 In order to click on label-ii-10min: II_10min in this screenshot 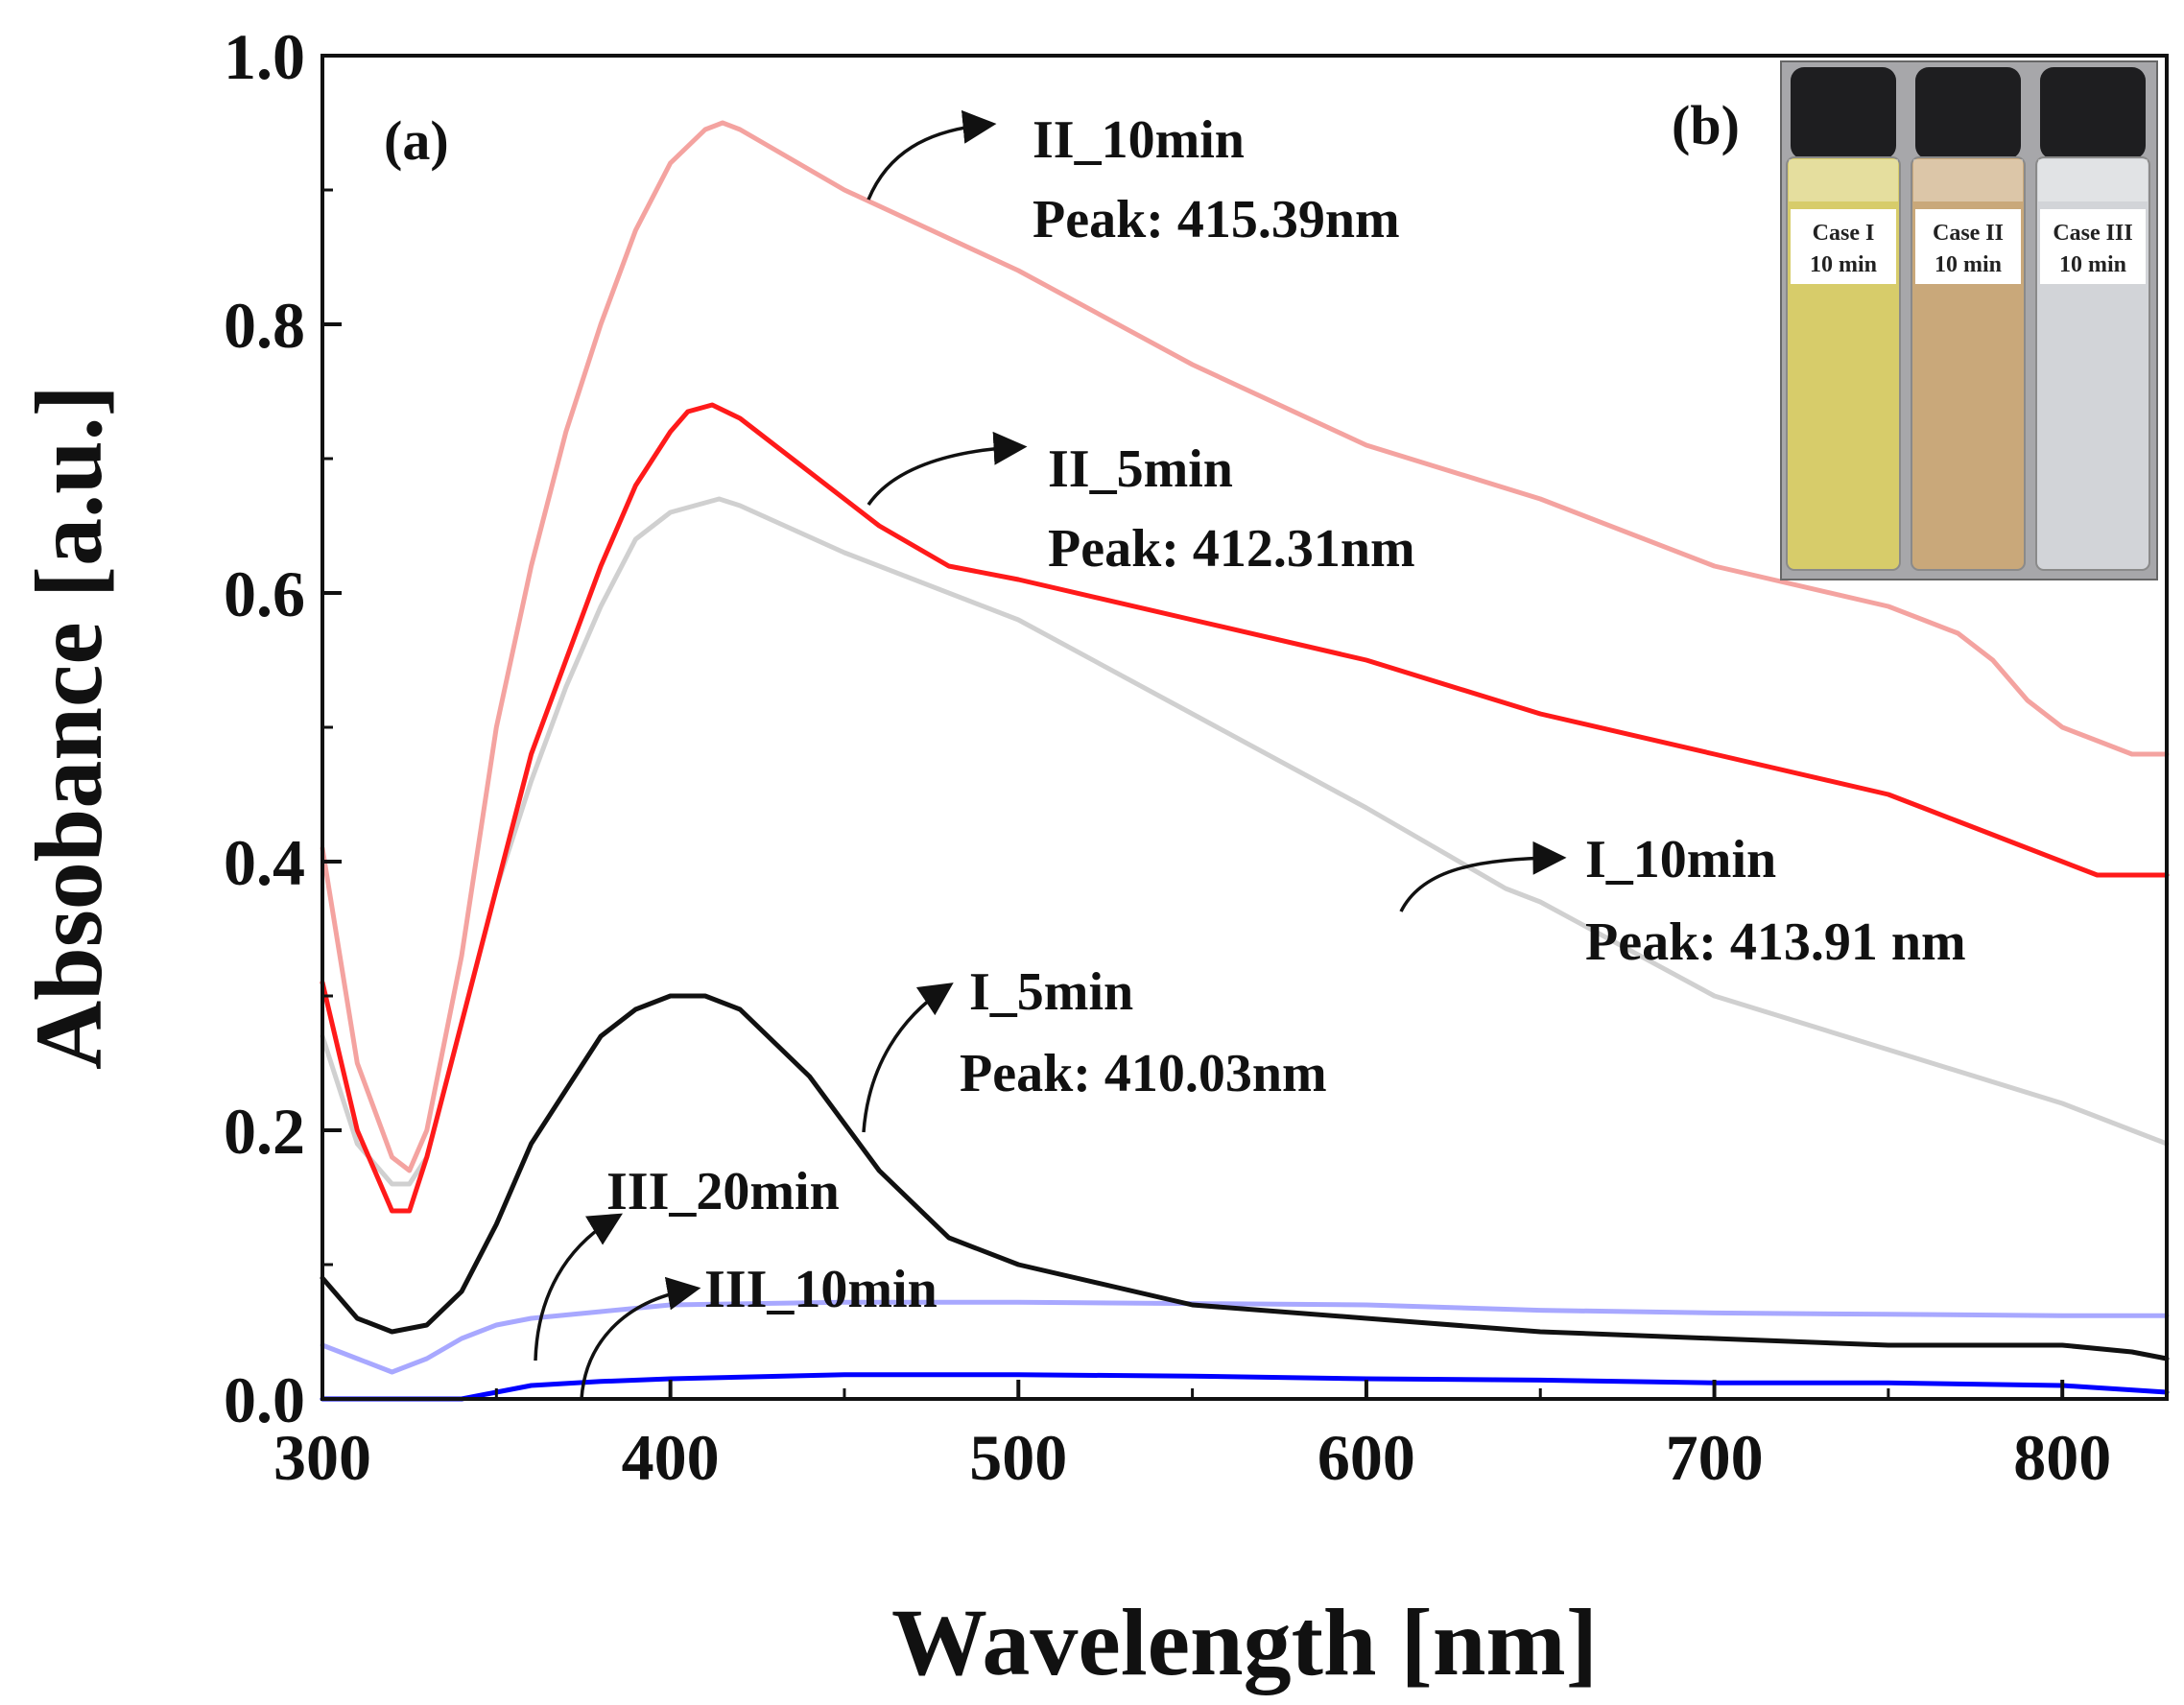, I will do `click(1139, 140)`.